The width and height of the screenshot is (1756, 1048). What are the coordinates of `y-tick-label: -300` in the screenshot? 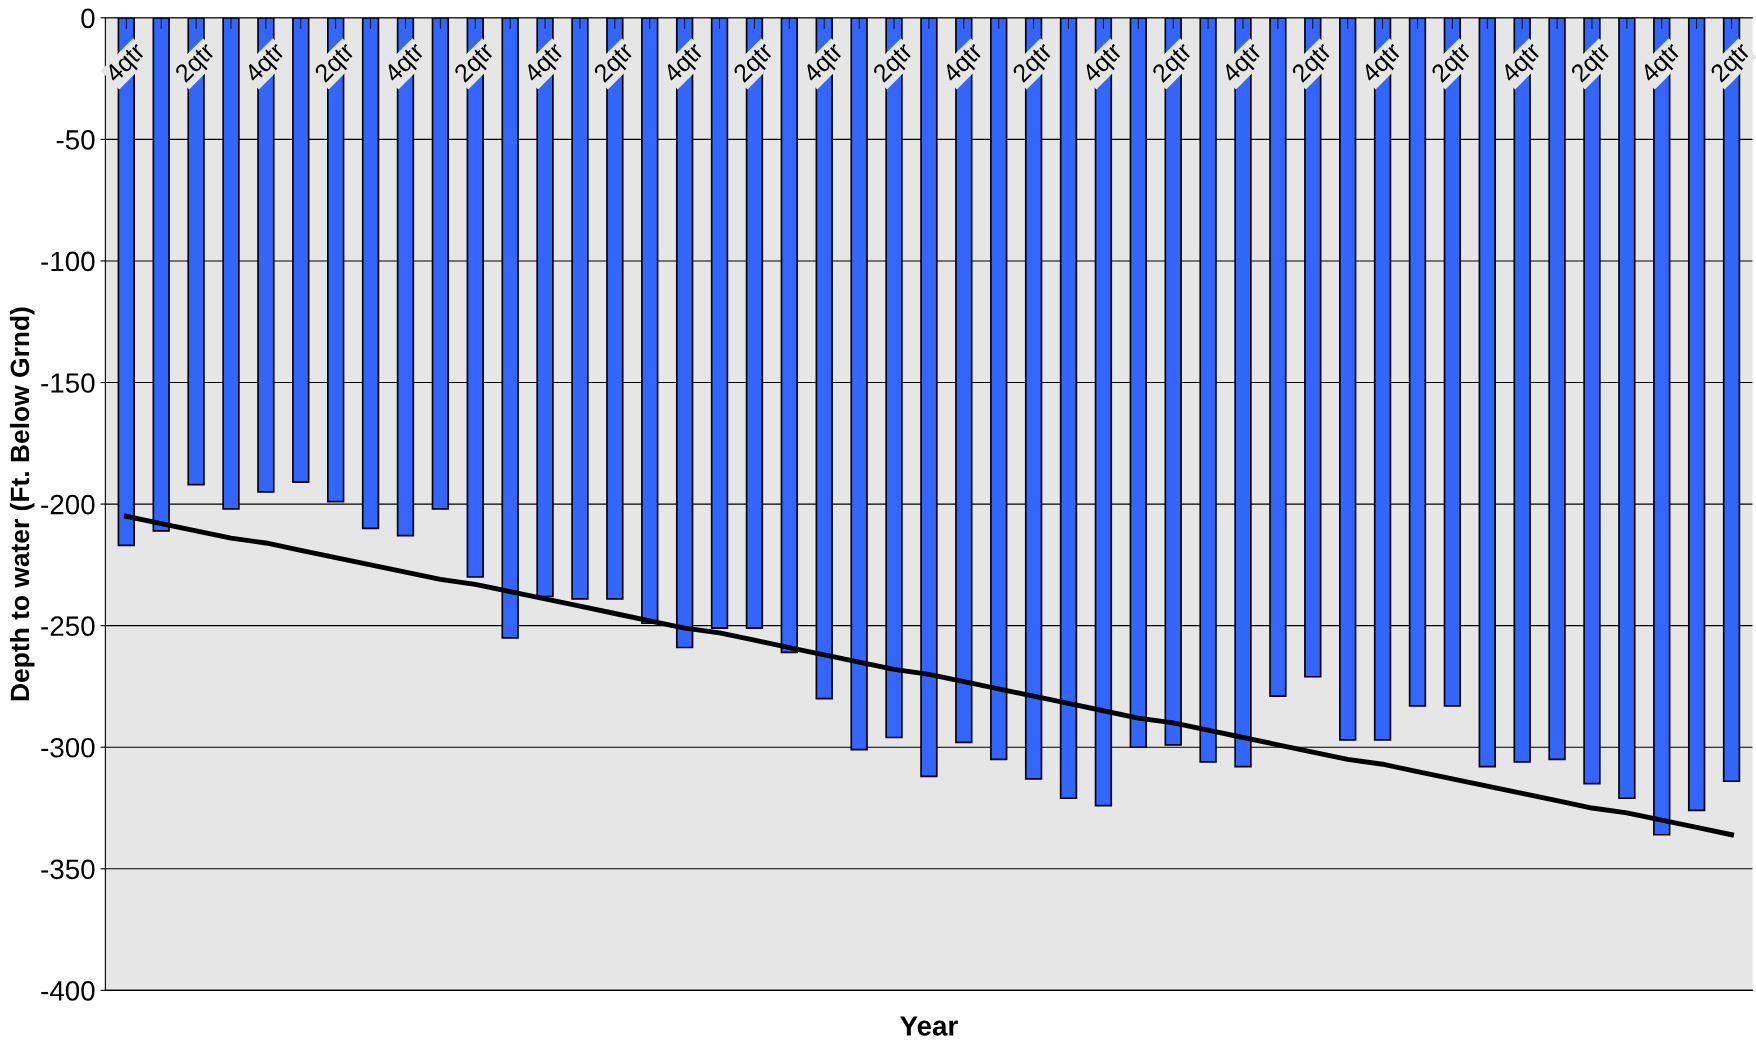 It's located at (68, 747).